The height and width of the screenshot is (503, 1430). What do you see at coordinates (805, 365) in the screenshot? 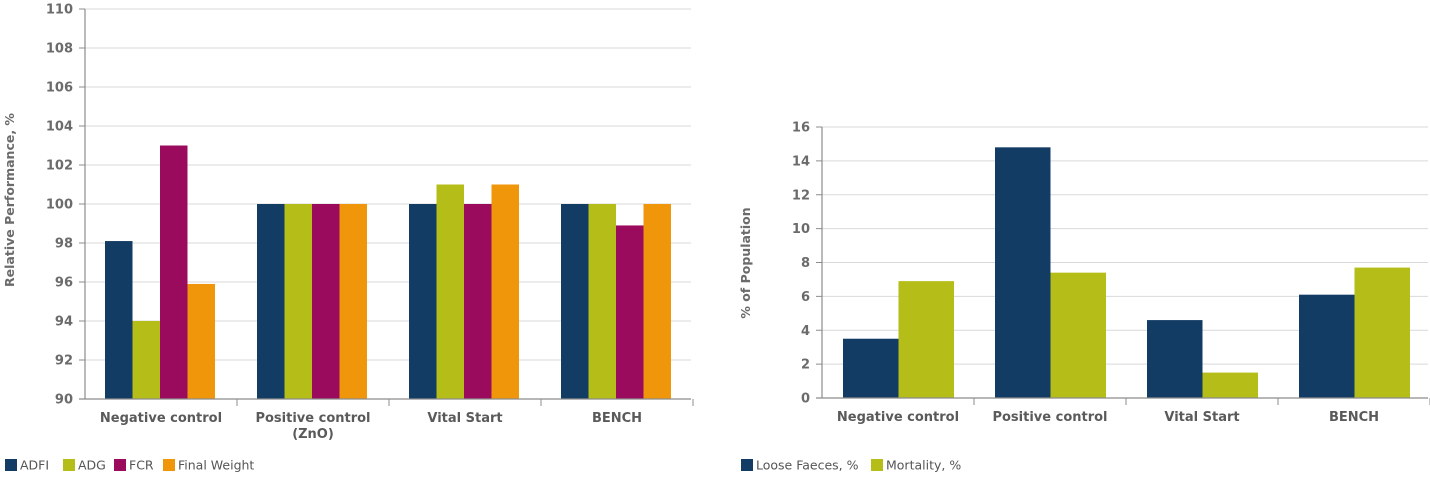
I see `y-tick-label: 2` at bounding box center [805, 365].